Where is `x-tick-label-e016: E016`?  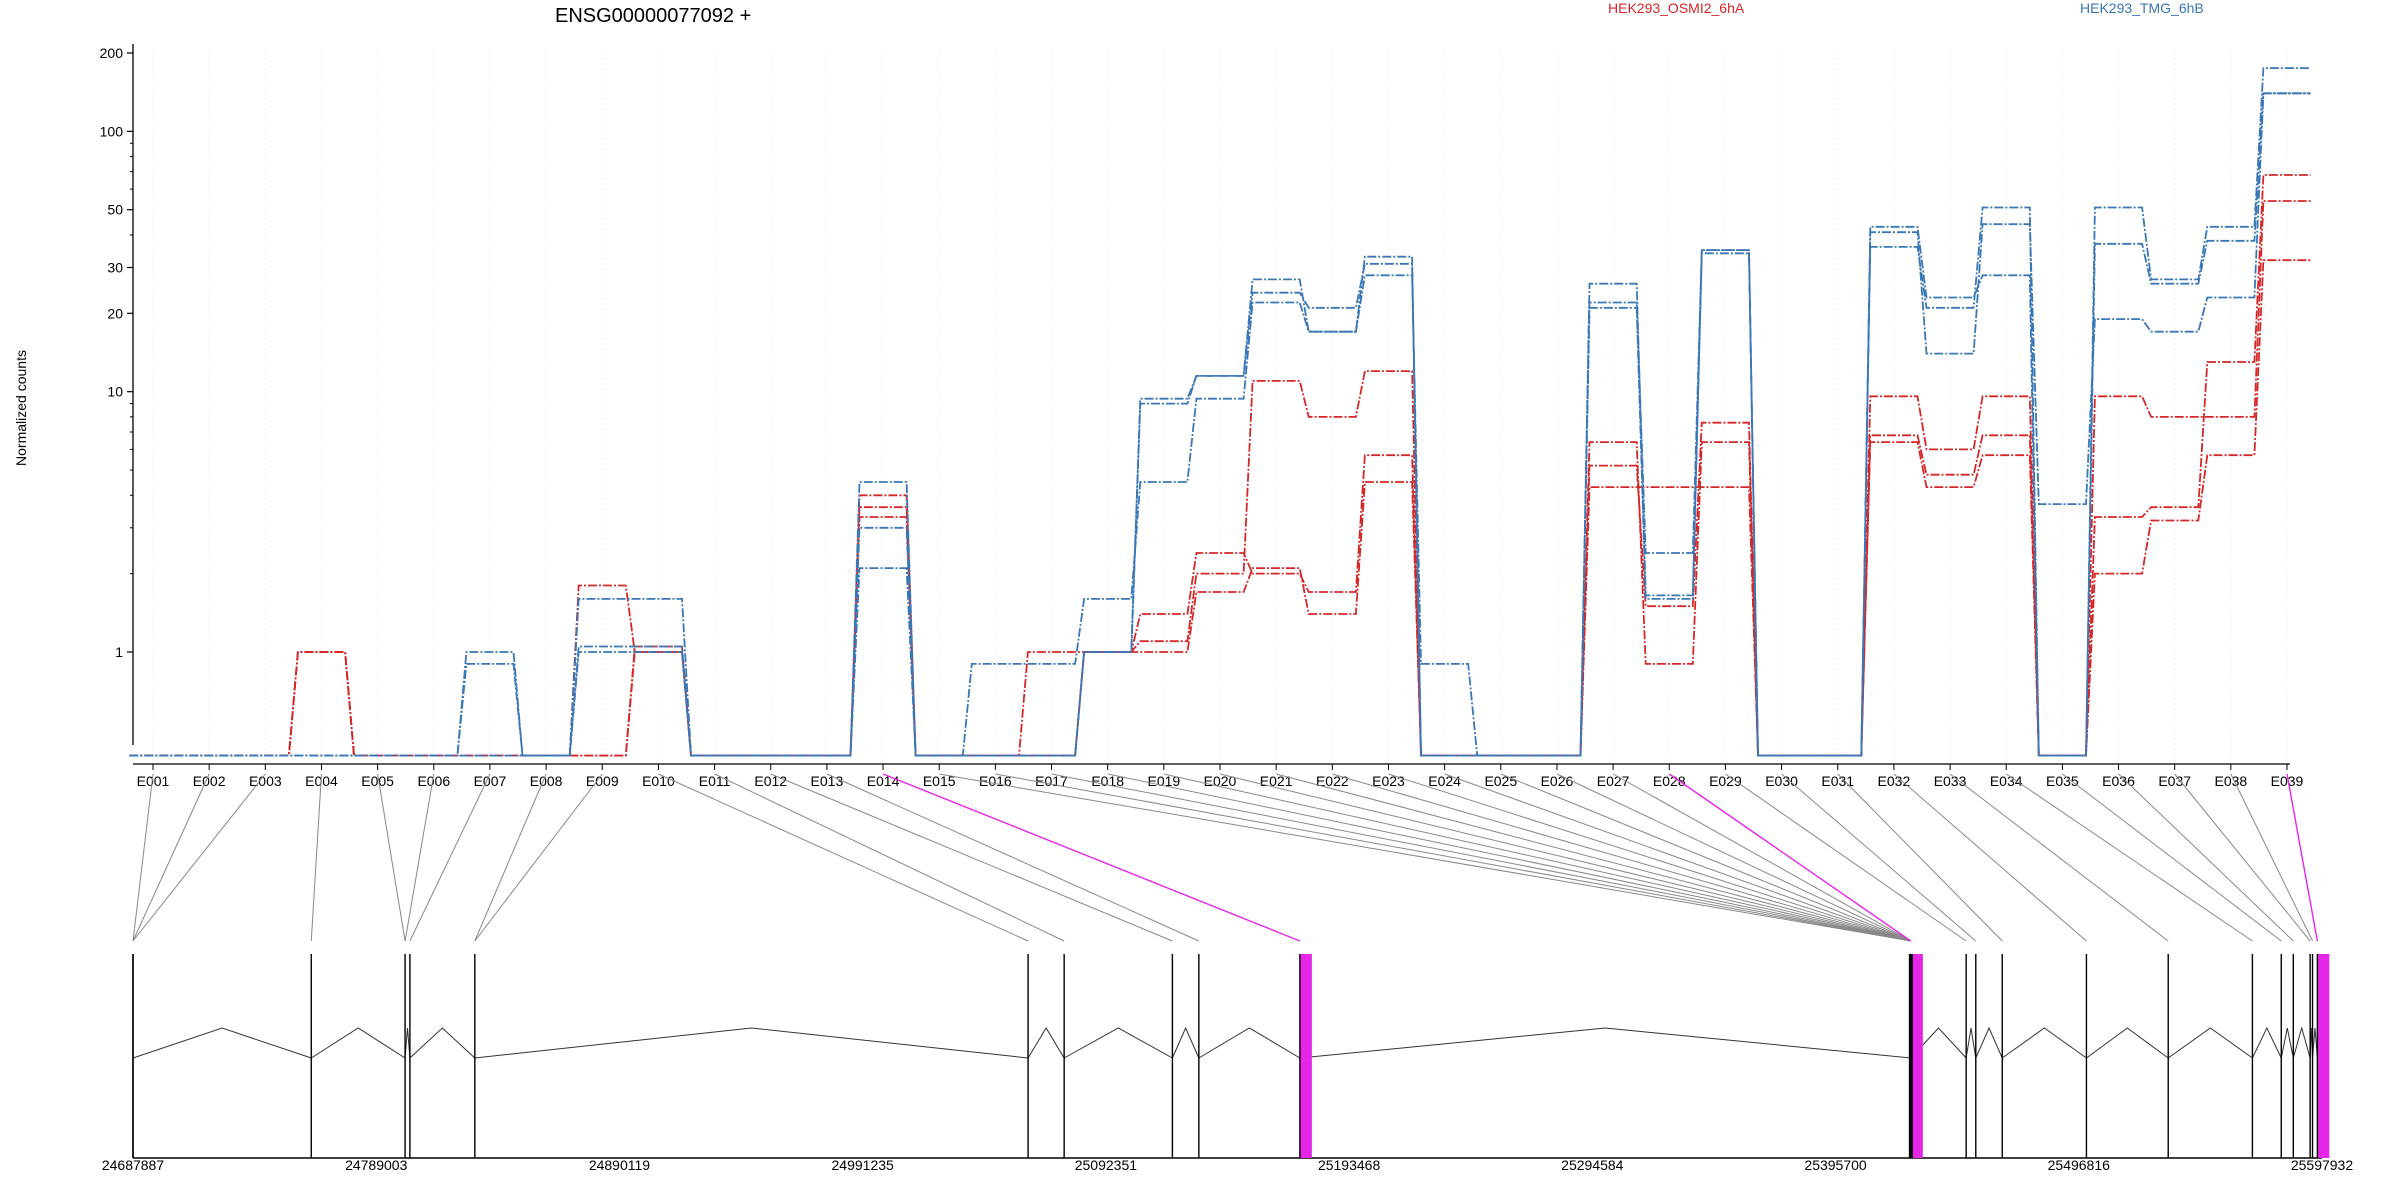
x-tick-label-e016: E016 is located at coordinates (995, 781).